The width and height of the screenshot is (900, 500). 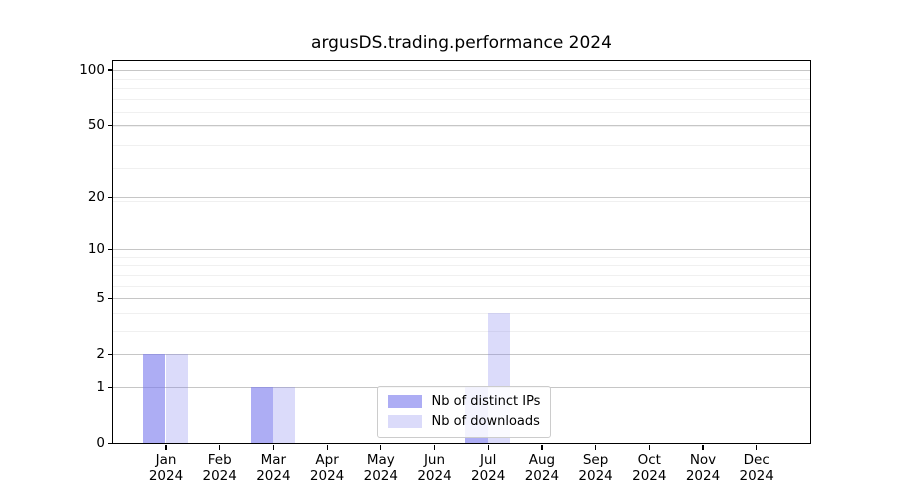 I want to click on x-tick-label: Jan 2024, so click(x=166, y=468).